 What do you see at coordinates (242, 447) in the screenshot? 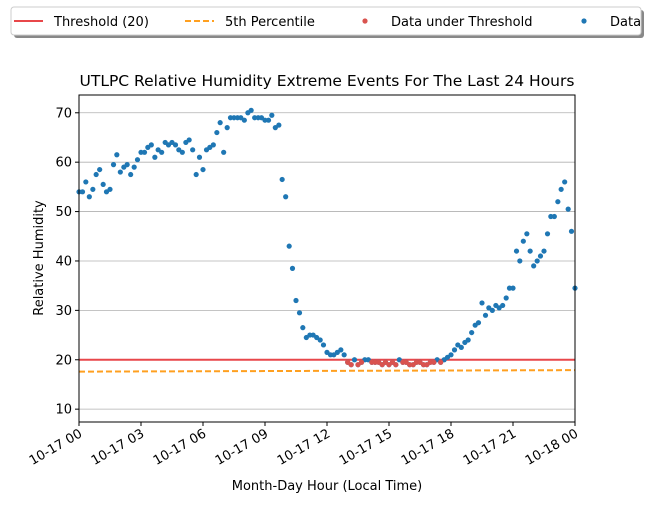
I see `x-tick-label: 10-17 09` at bounding box center [242, 447].